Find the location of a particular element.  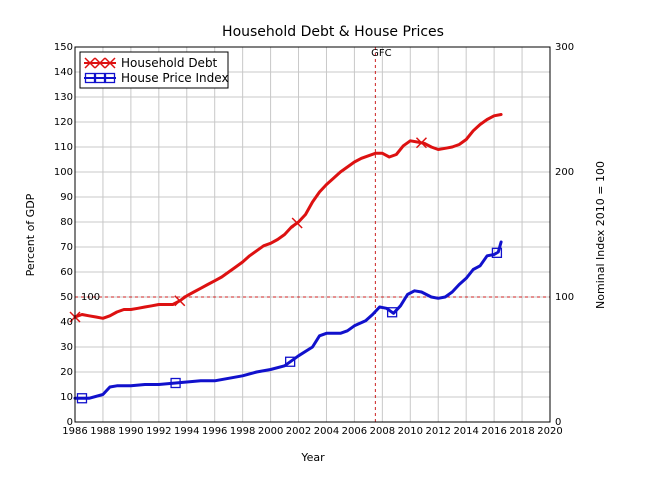

y2-tick-label: 0 is located at coordinates (558, 422).